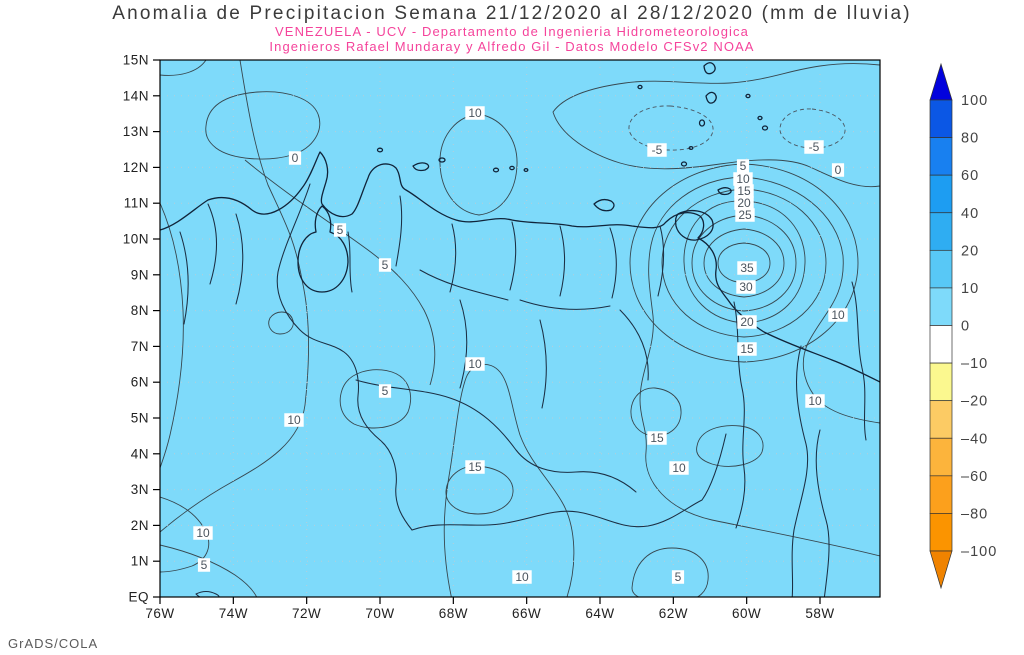  Describe the element at coordinates (140, 453) in the screenshot. I see `lat-tick-label: 4N` at that location.